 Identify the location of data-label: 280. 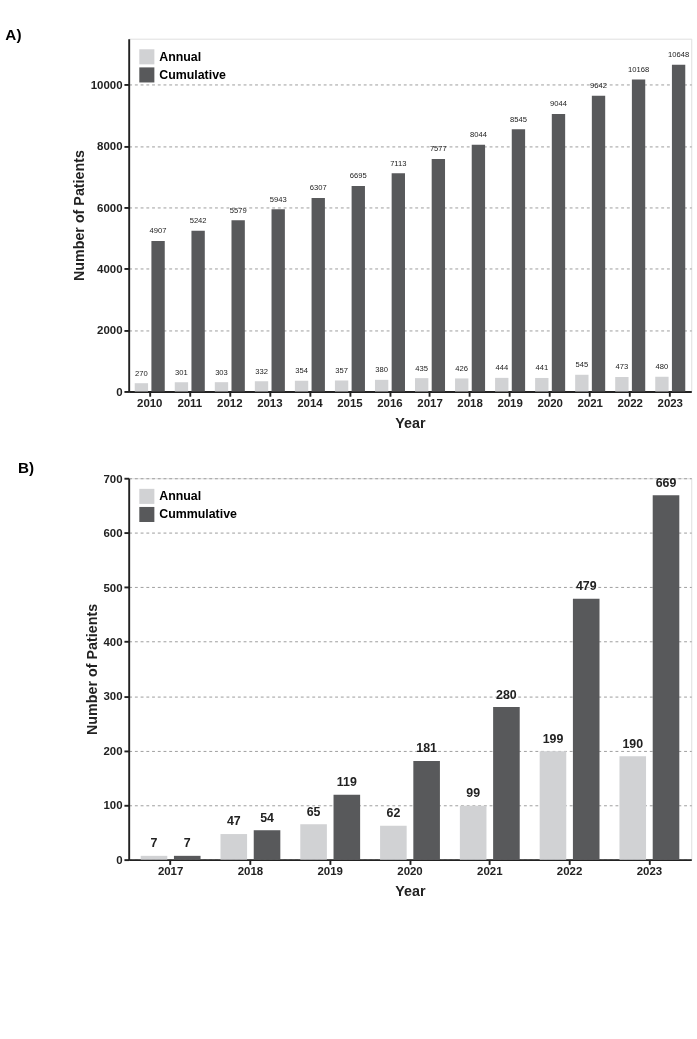
(506, 694).